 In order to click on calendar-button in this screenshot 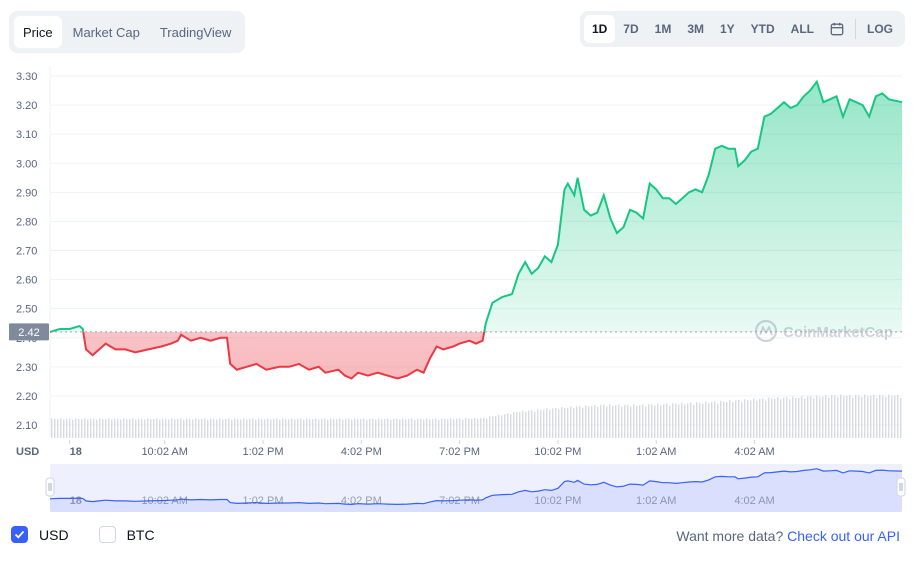, I will do `click(837, 29)`.